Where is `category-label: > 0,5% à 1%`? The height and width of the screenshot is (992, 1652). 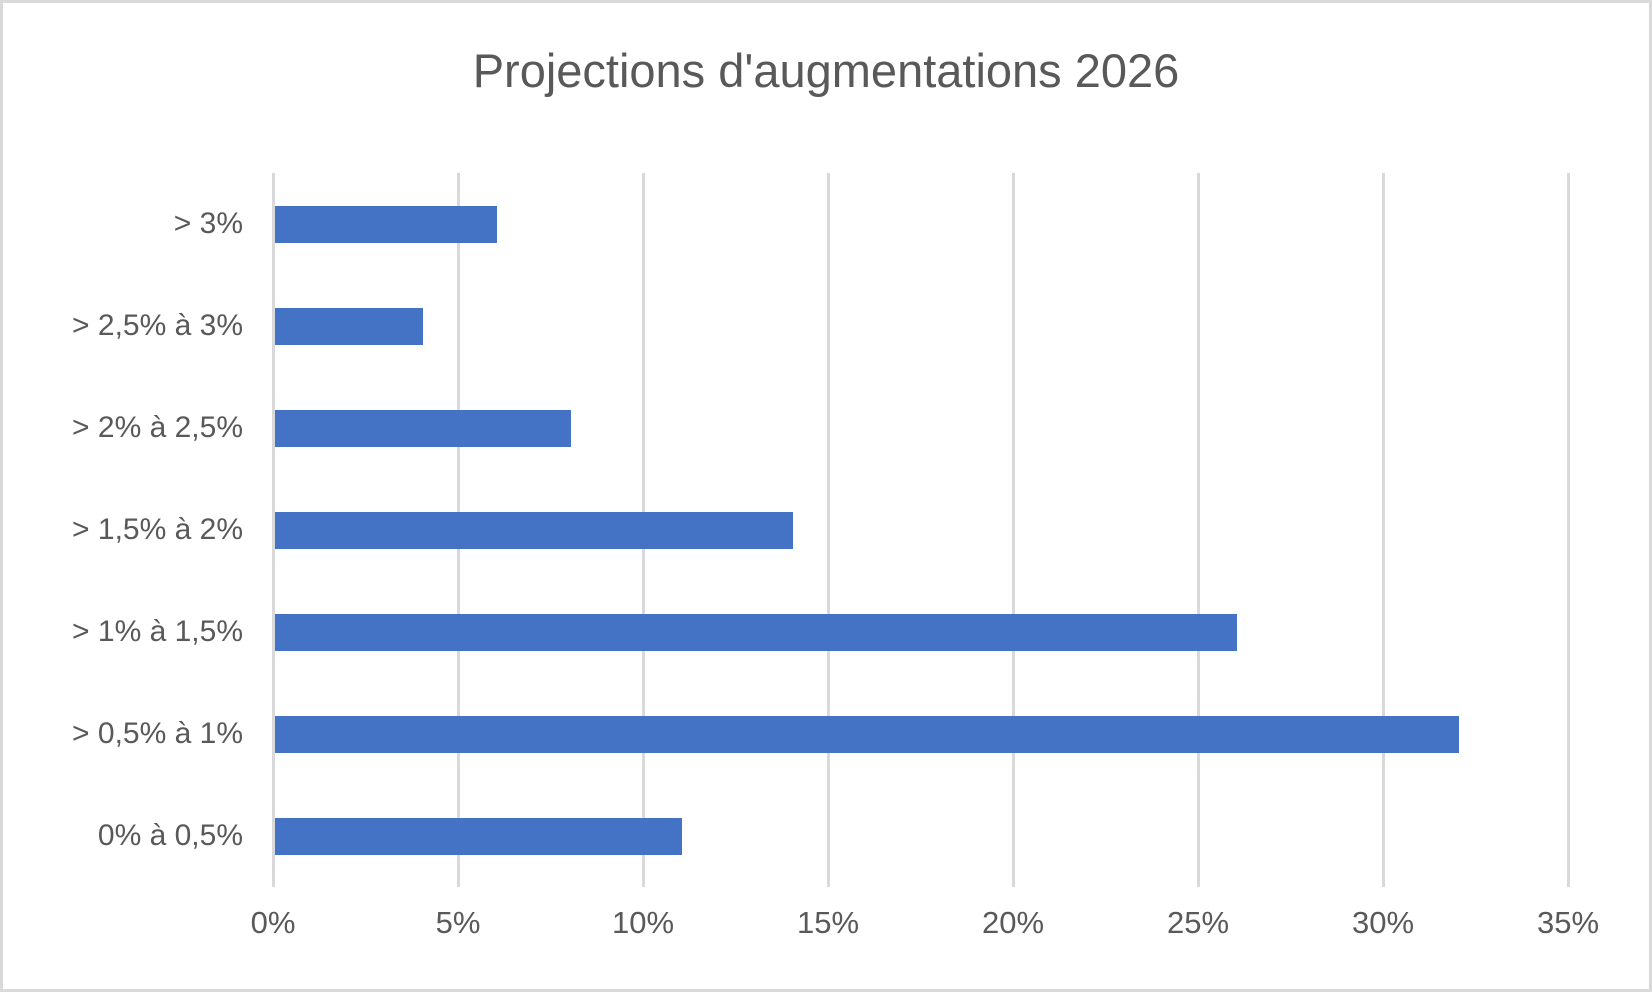
category-label: > 0,5% à 1% is located at coordinates (157, 733).